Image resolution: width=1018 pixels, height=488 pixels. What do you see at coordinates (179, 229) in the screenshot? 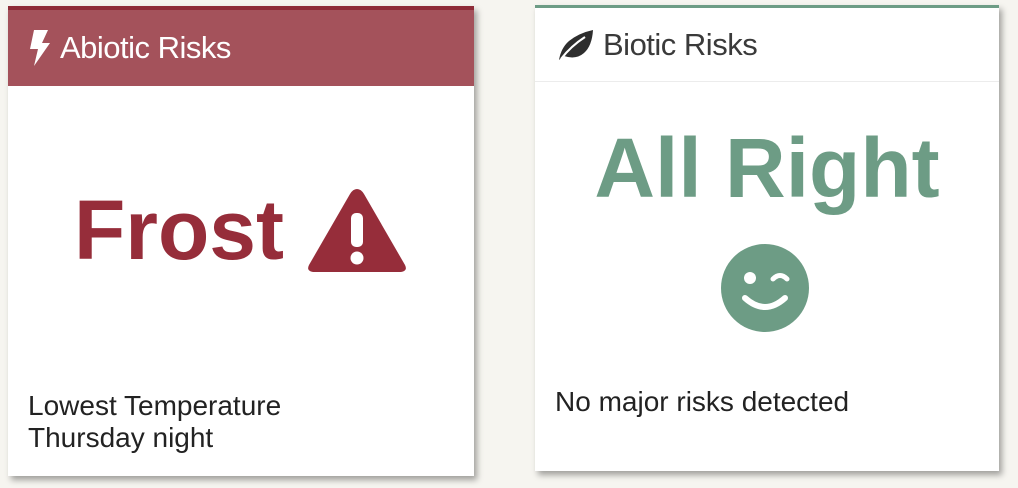
I see `abiotic-status-label: Frost` at bounding box center [179, 229].